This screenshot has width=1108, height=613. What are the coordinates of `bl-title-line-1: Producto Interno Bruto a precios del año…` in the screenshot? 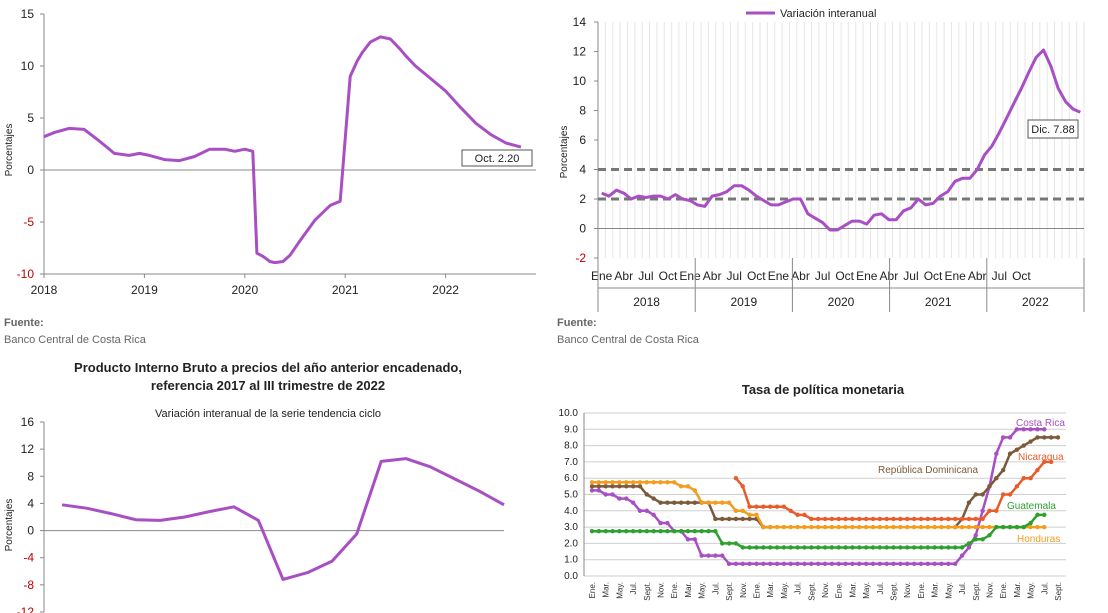 It's located at (268, 367).